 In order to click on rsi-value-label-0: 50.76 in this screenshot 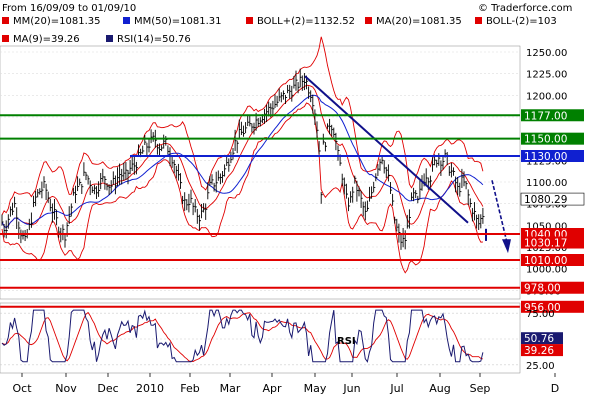, I will do `click(539, 339)`.